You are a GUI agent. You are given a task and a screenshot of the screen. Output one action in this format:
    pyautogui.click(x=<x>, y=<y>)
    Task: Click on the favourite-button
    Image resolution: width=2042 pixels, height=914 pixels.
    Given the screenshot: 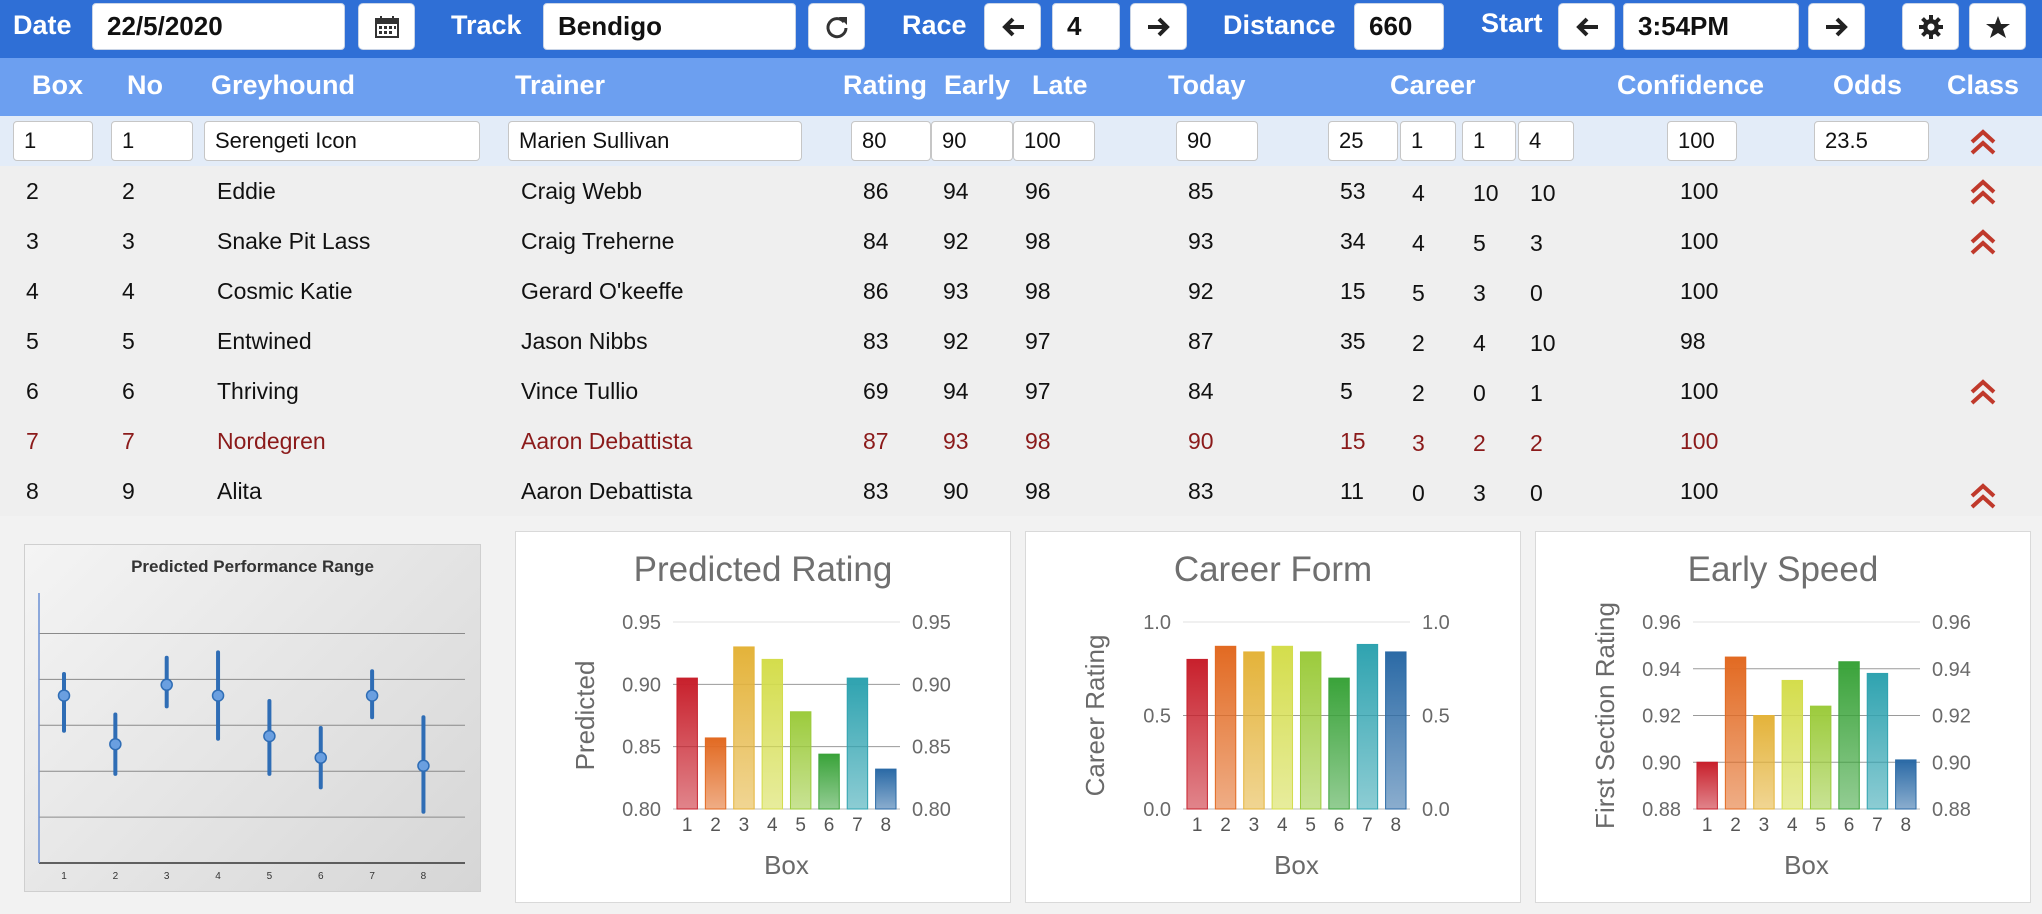 What is the action you would take?
    pyautogui.click(x=1997, y=26)
    